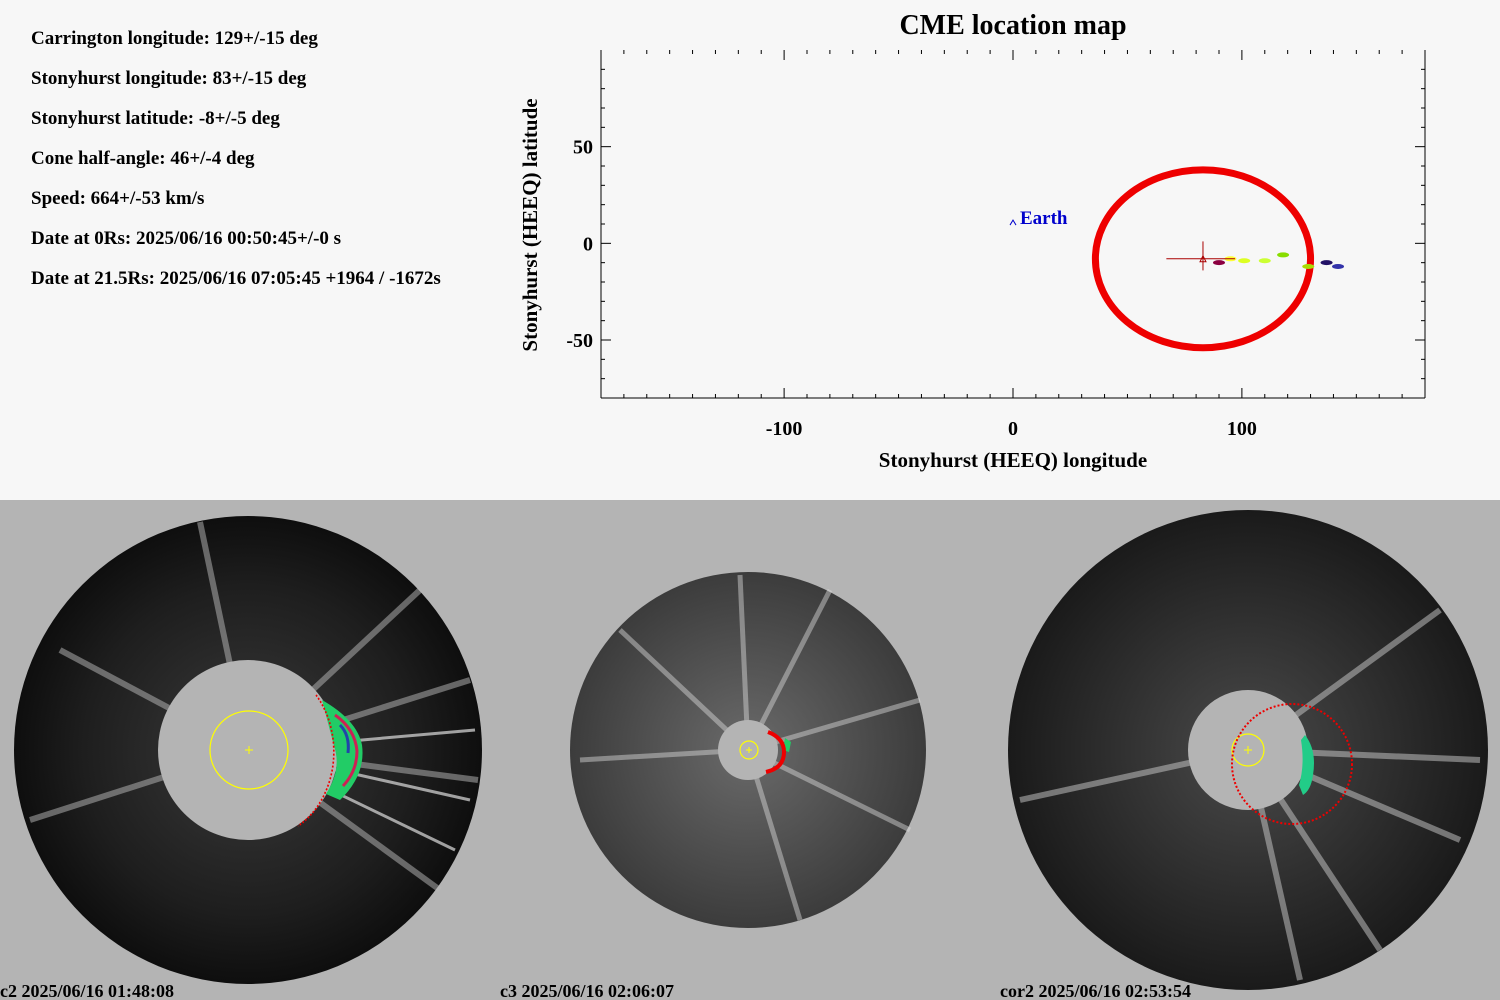 The height and width of the screenshot is (1000, 1500). What do you see at coordinates (1013, 429) in the screenshot?
I see `x-tick-label: 0` at bounding box center [1013, 429].